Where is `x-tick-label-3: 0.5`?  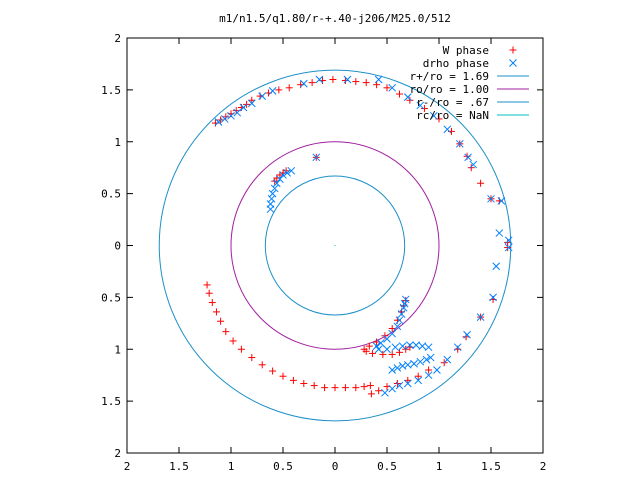 x-tick-label-3: 0.5 is located at coordinates (283, 466).